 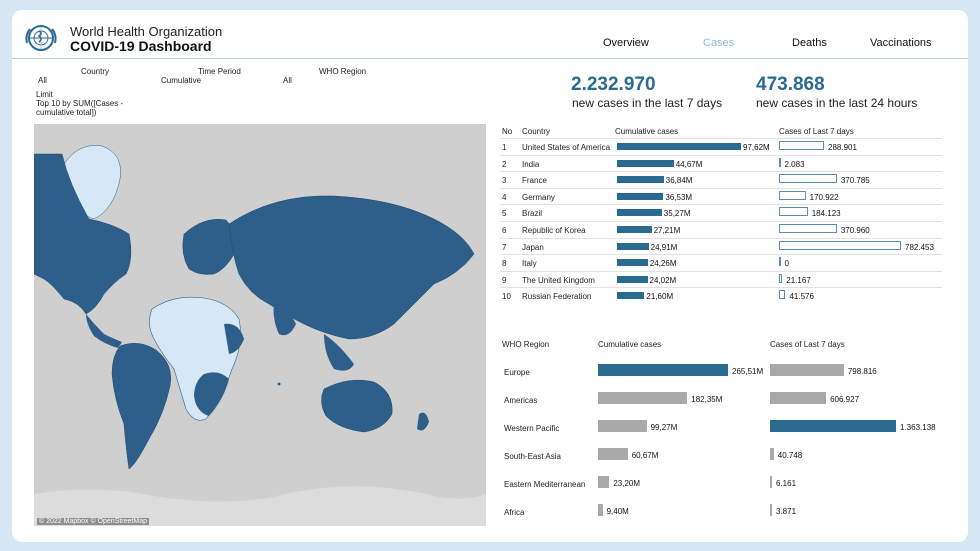 What do you see at coordinates (809, 43) in the screenshot?
I see `tab-deaths: Deaths` at bounding box center [809, 43].